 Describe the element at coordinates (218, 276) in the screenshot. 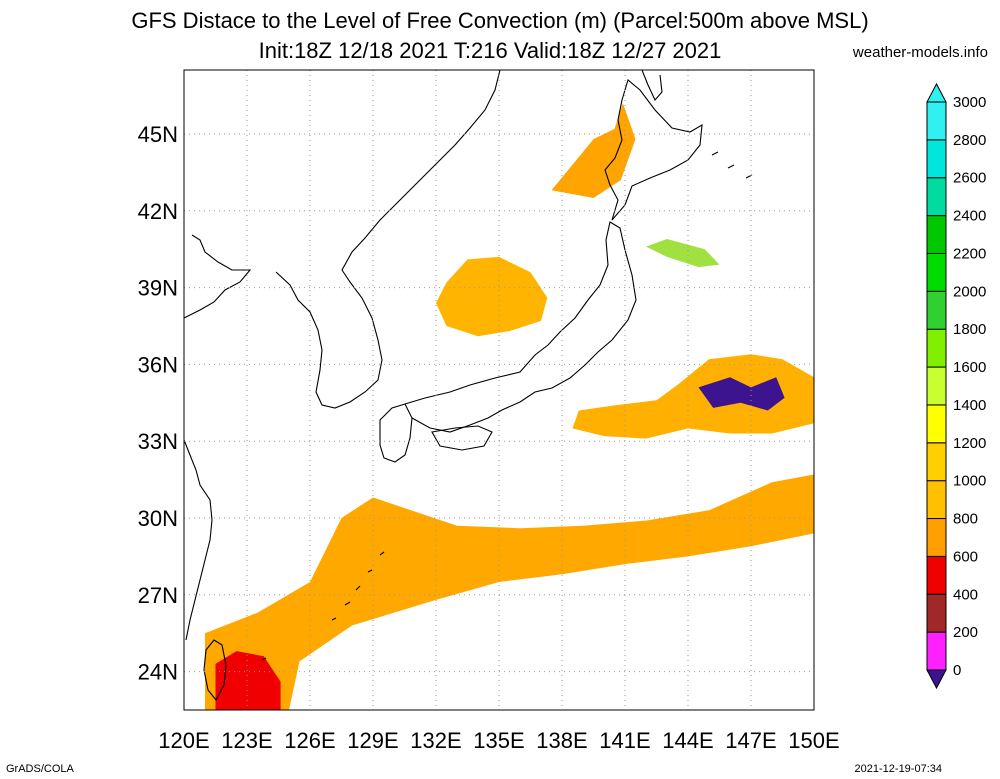

I see `bohai-coast` at that location.